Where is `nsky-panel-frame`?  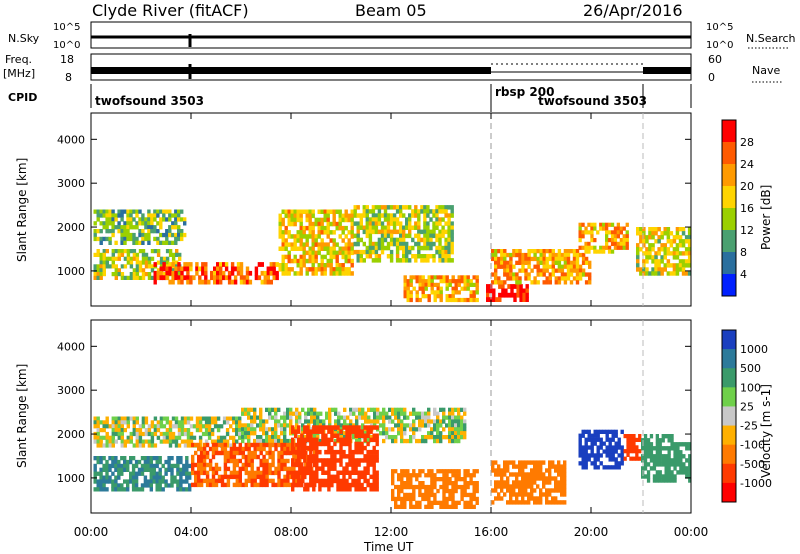 nsky-panel-frame is located at coordinates (391, 35).